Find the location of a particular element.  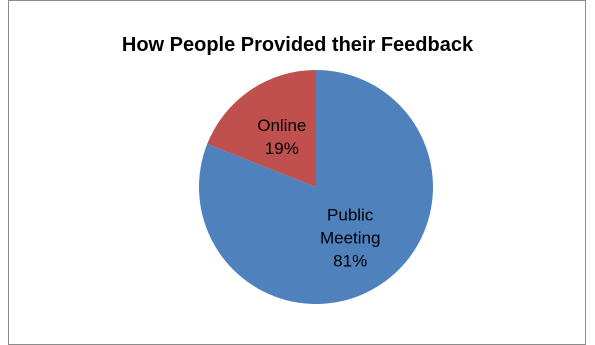

pie-label-public-meeting: Public Meeting 81% is located at coordinates (350, 237).